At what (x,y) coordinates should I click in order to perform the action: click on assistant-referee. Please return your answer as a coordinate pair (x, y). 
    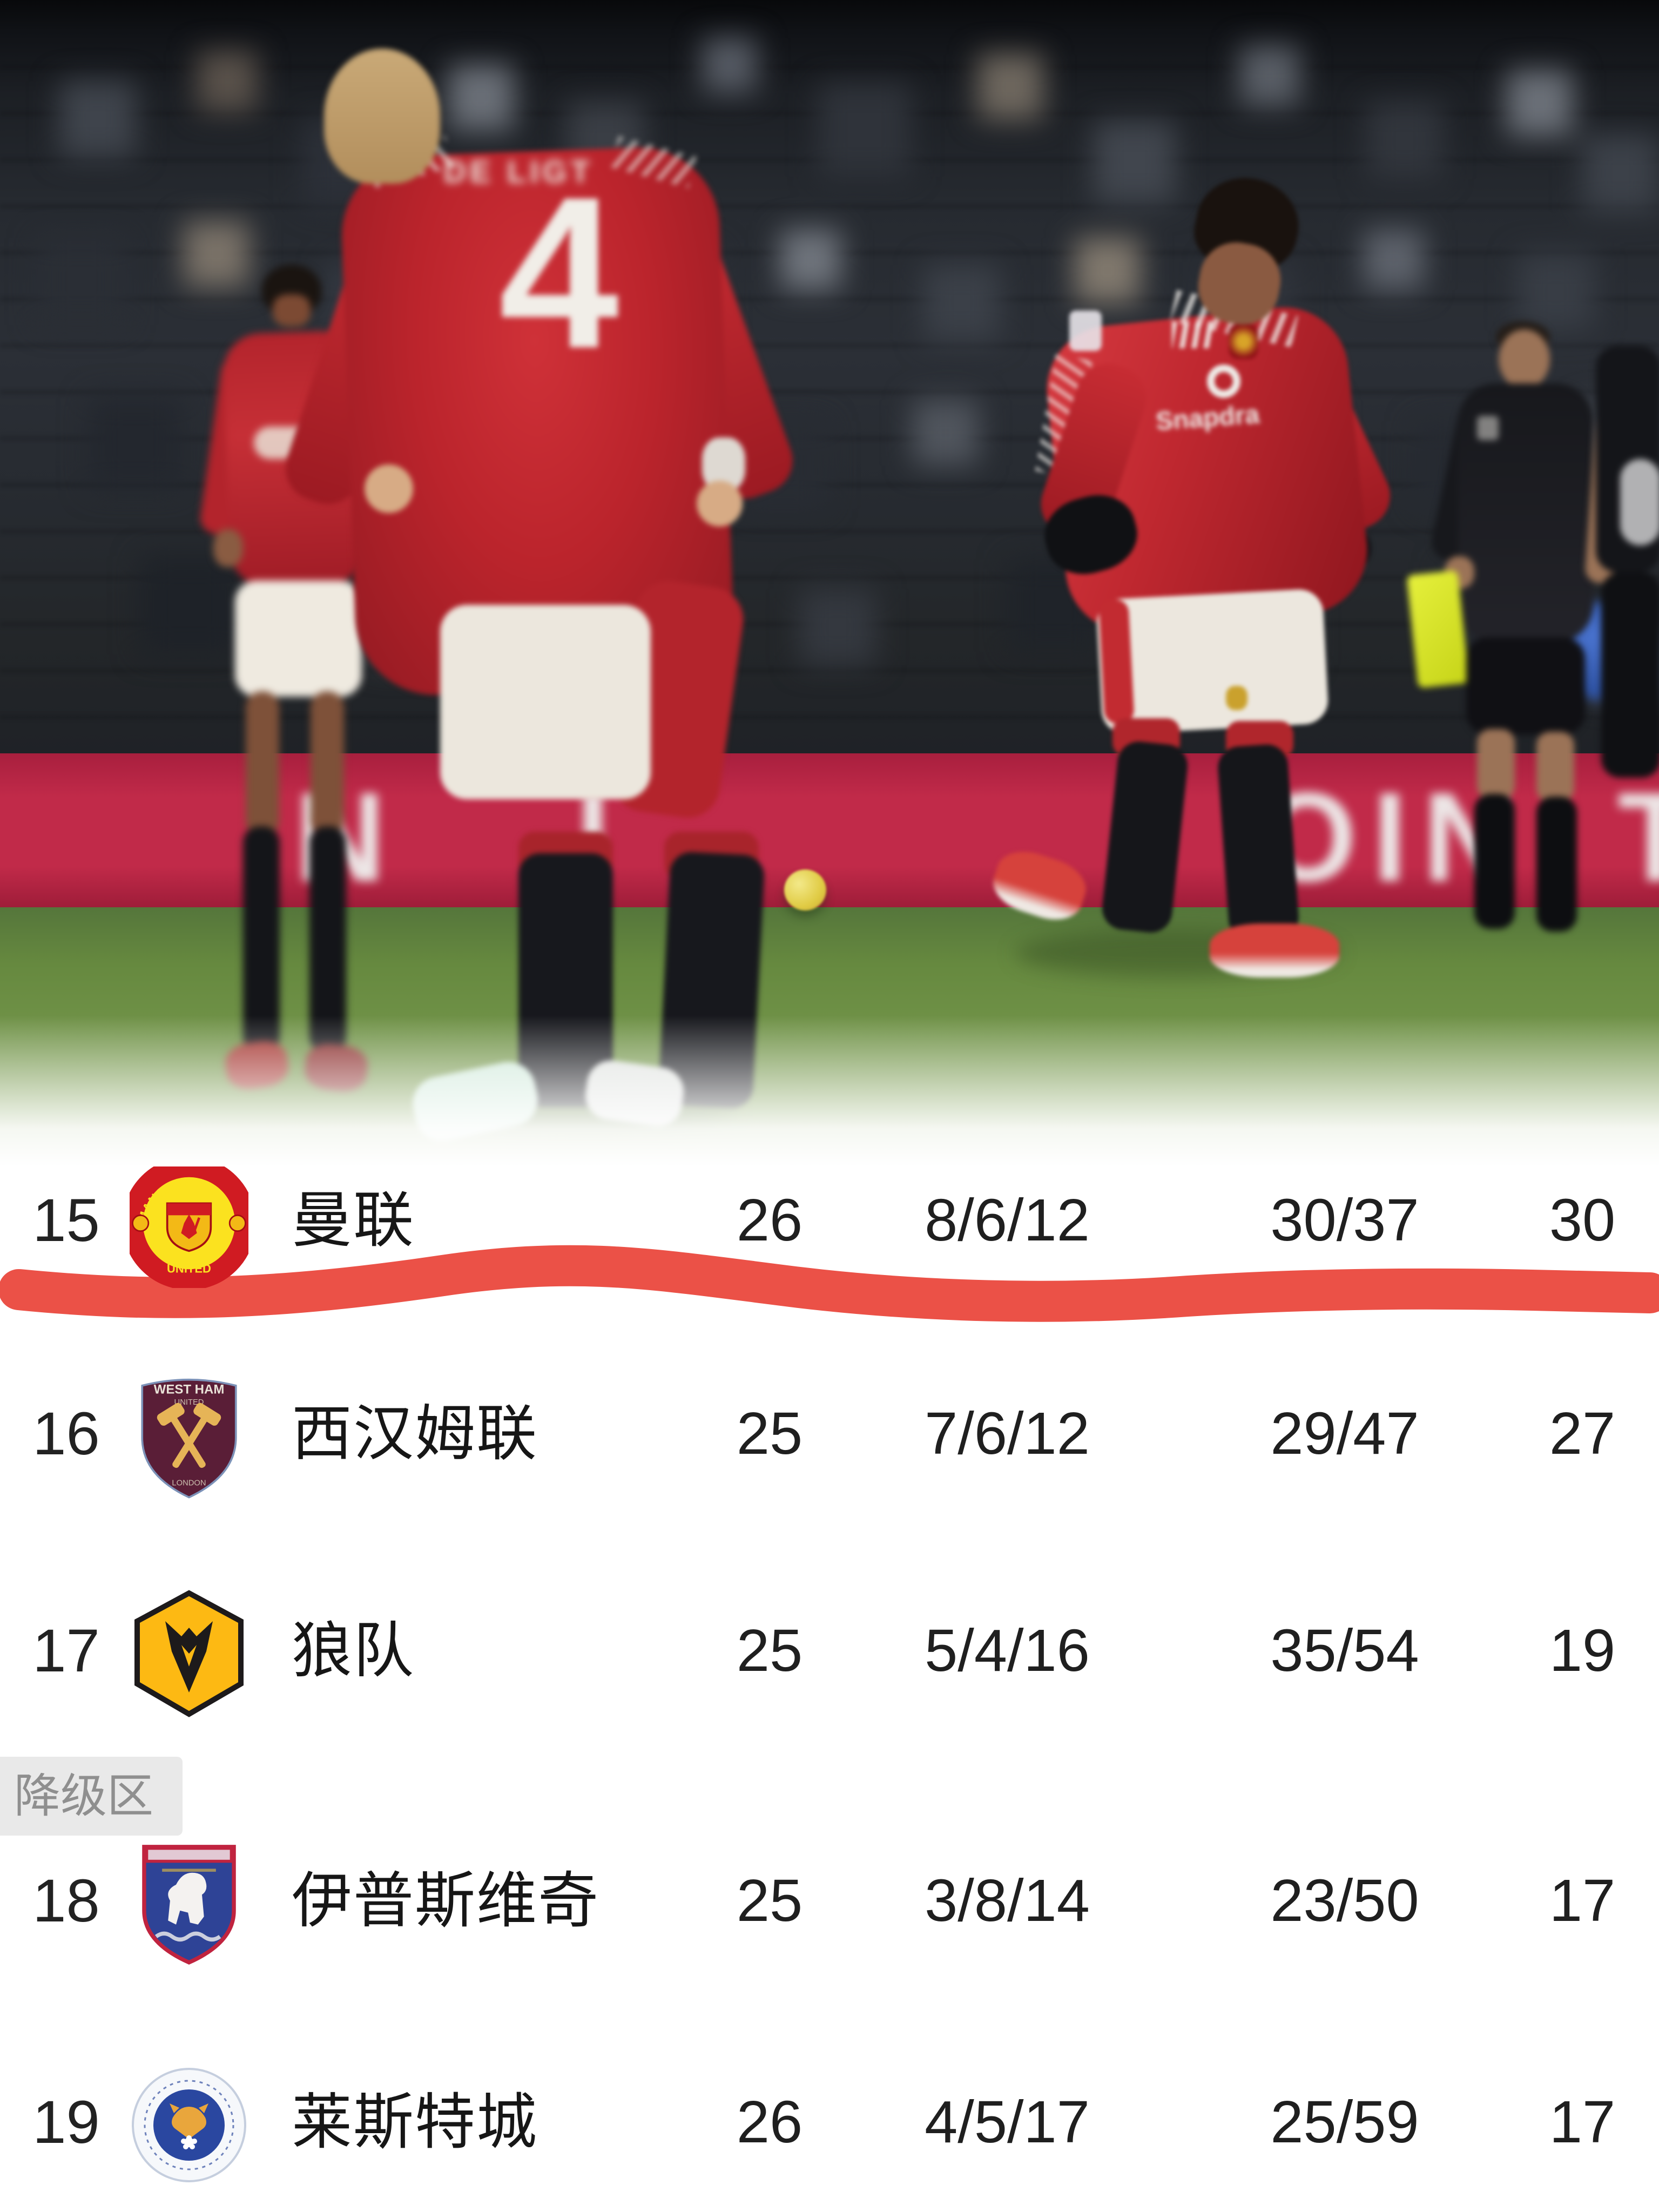
    Looking at the image, I should click on (1517, 612).